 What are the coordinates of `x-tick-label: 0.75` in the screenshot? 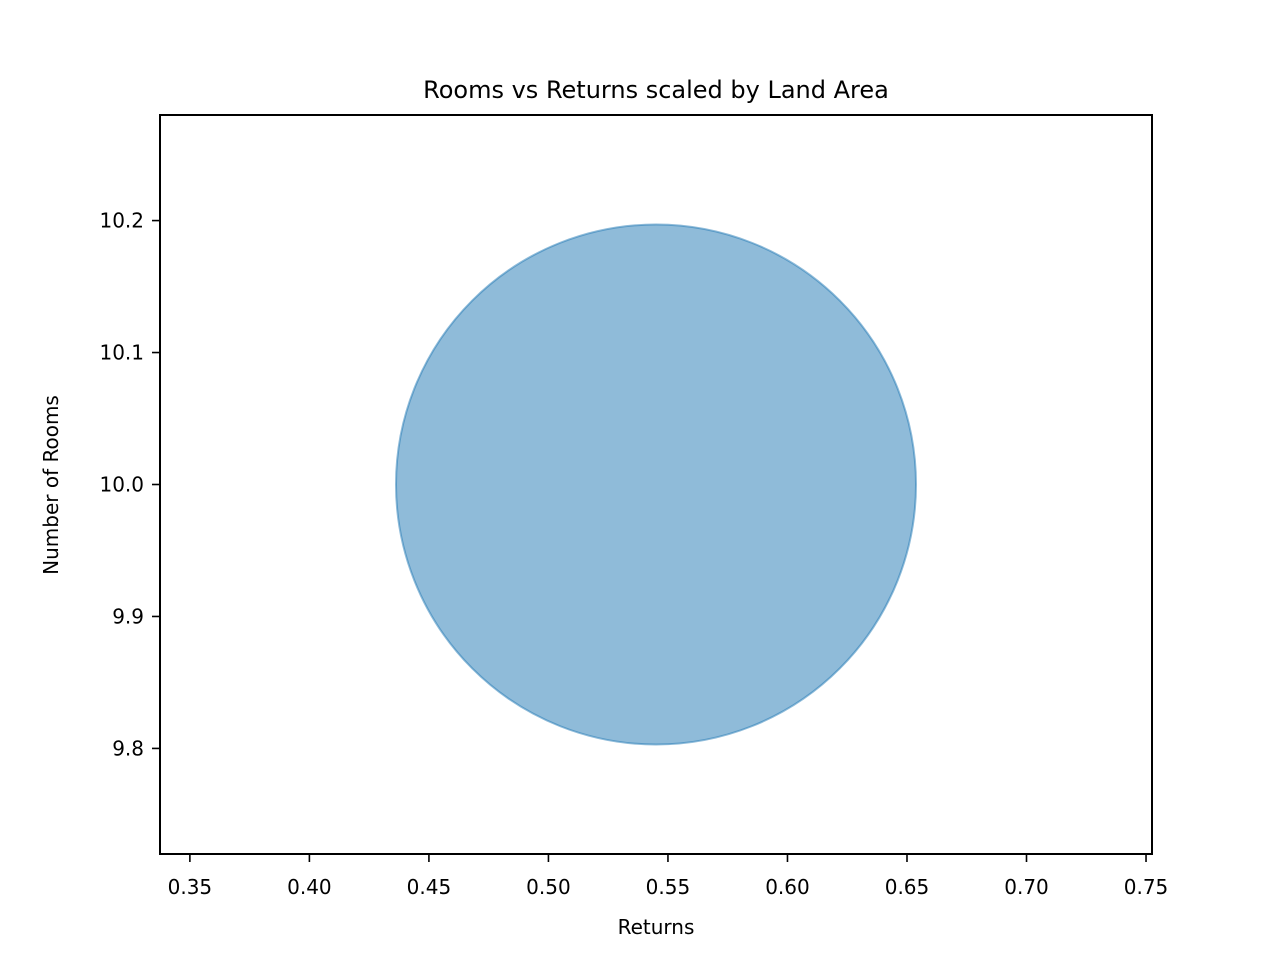 It's located at (1146, 887).